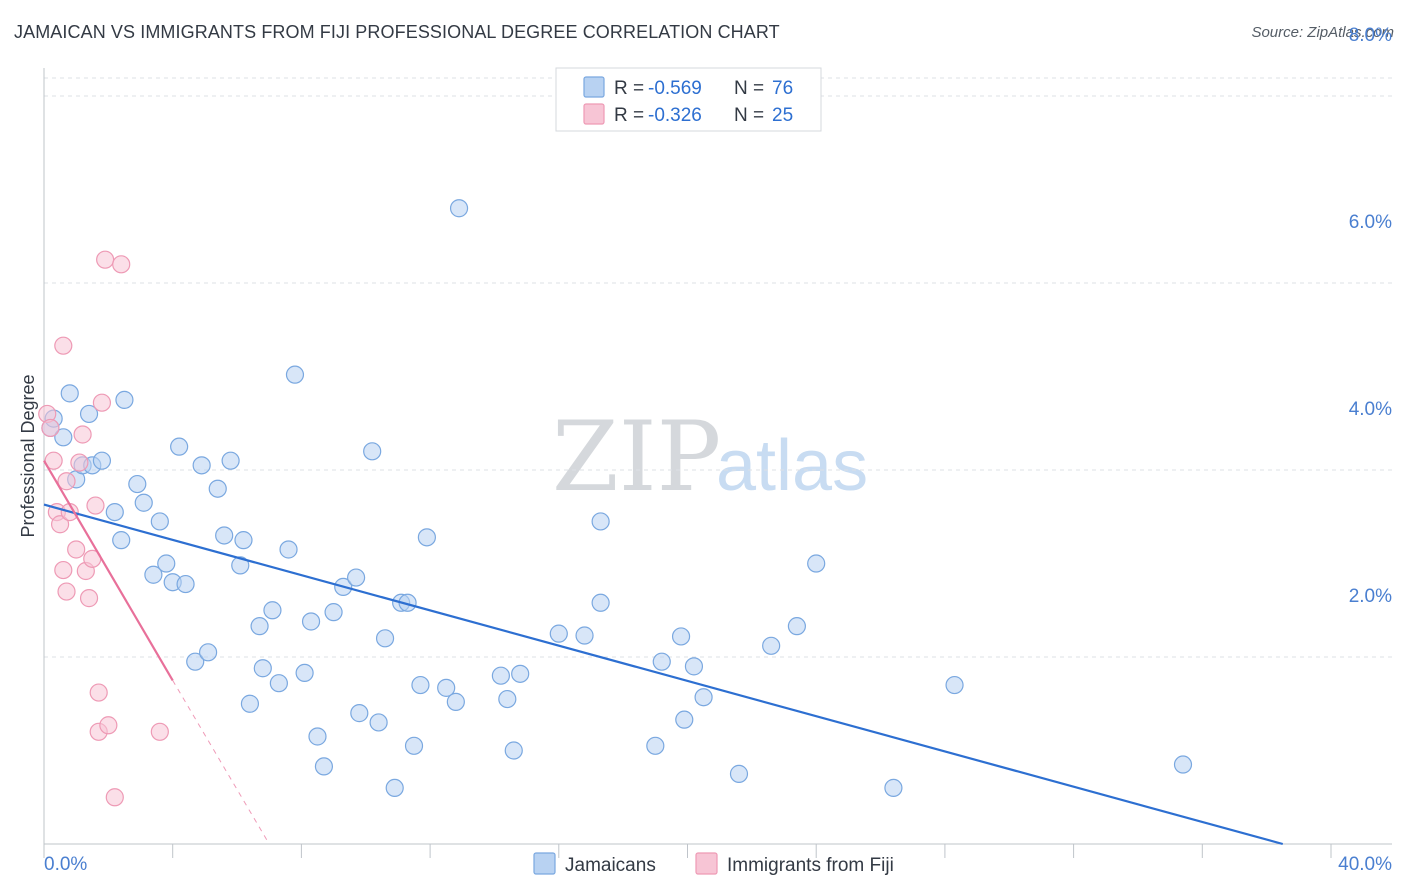 This screenshot has width=1406, height=892. What do you see at coordinates (810, 865) in the screenshot?
I see `bottom-legend-label-fiji: Immigrants from Fiji` at bounding box center [810, 865].